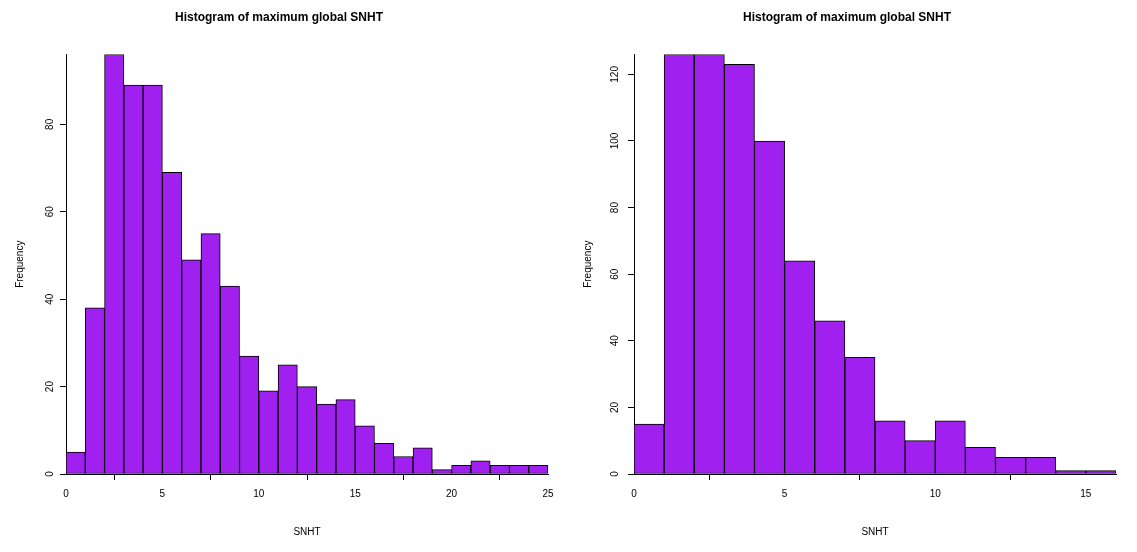  What do you see at coordinates (615, 141) in the screenshot?
I see `y-tick-label: 100` at bounding box center [615, 141].